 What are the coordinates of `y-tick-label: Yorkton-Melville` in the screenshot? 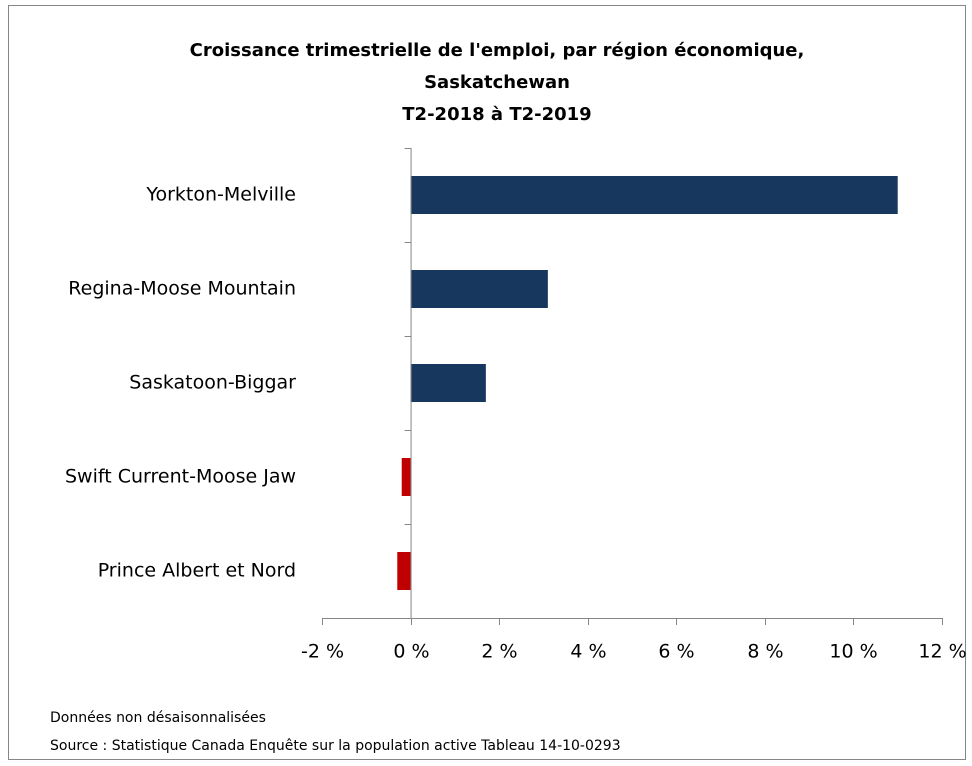 It's located at (220, 195).